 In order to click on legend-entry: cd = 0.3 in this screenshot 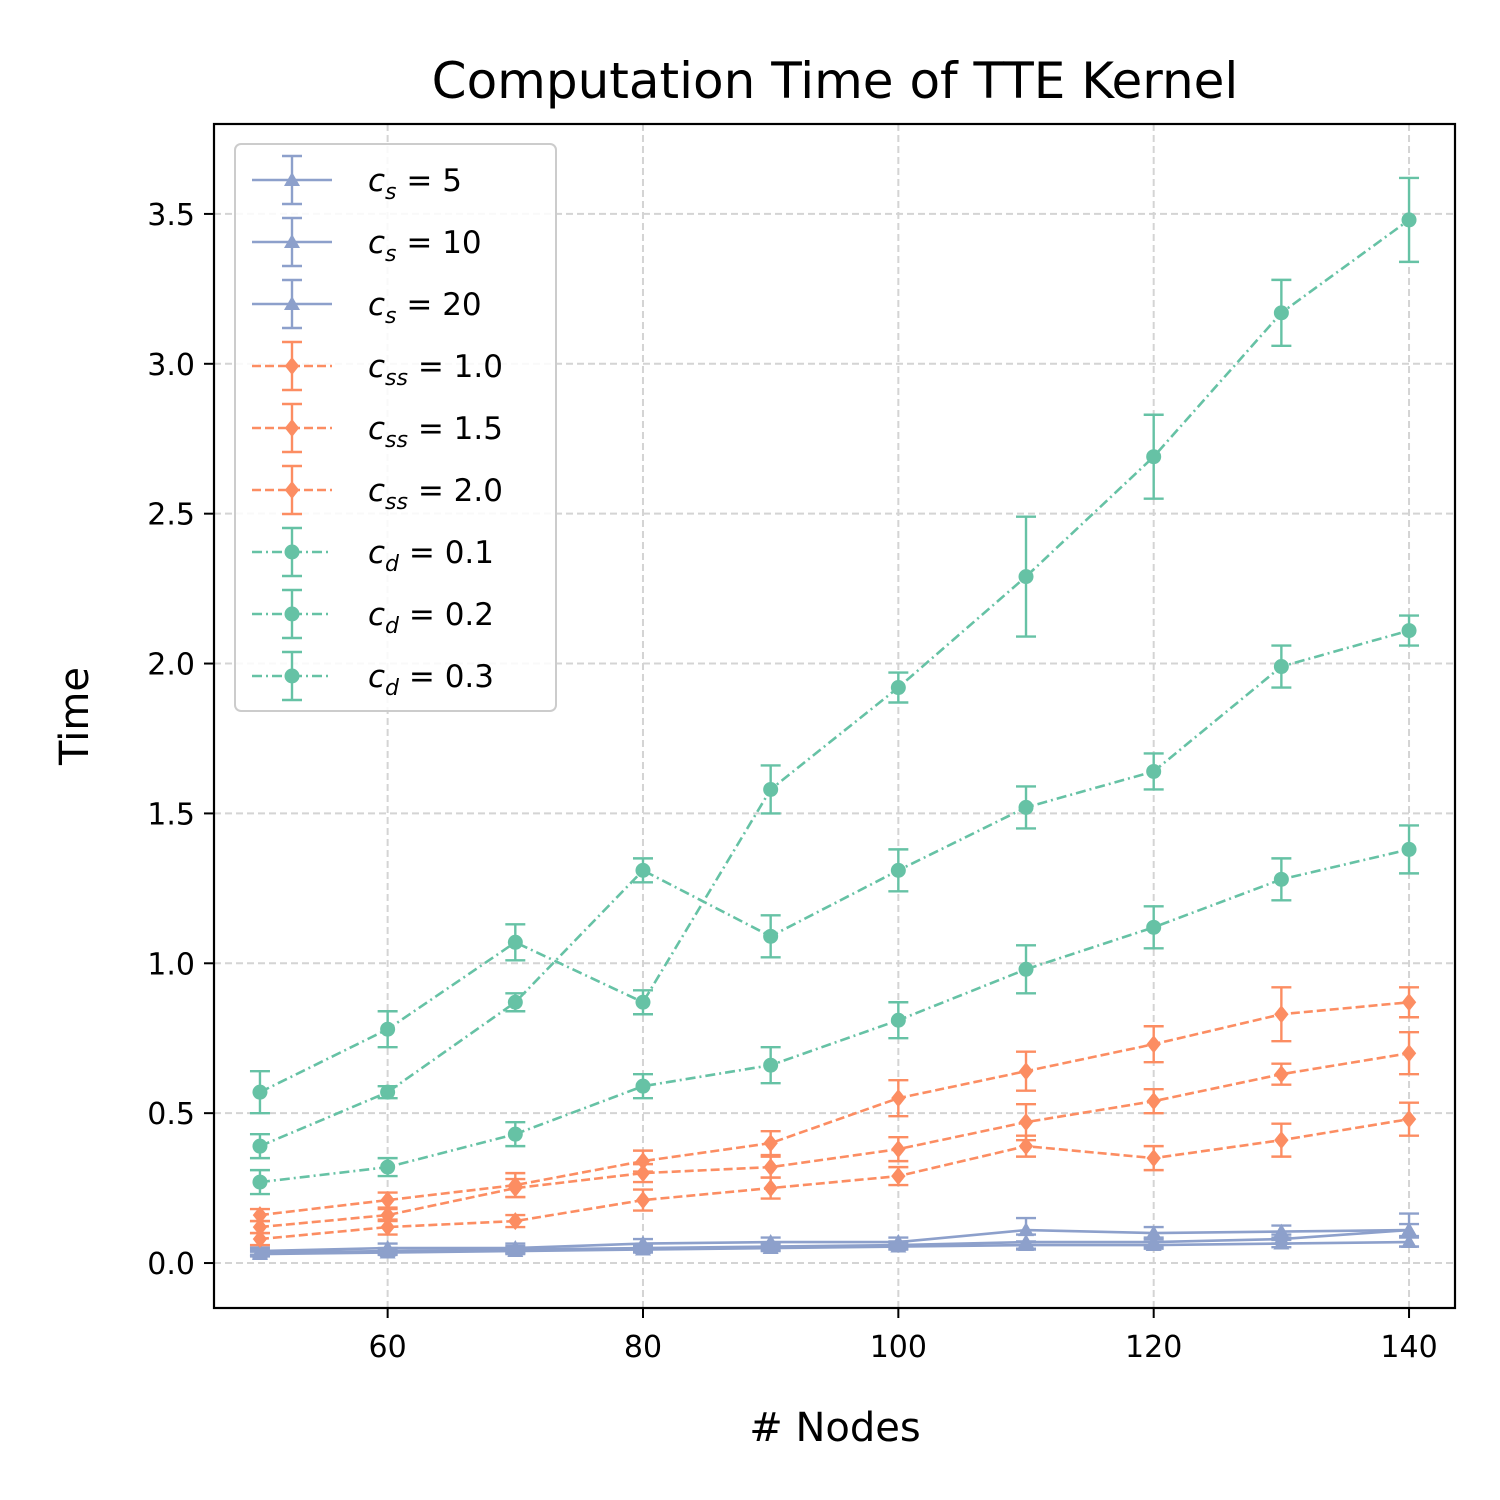, I will do `click(373, 676)`.